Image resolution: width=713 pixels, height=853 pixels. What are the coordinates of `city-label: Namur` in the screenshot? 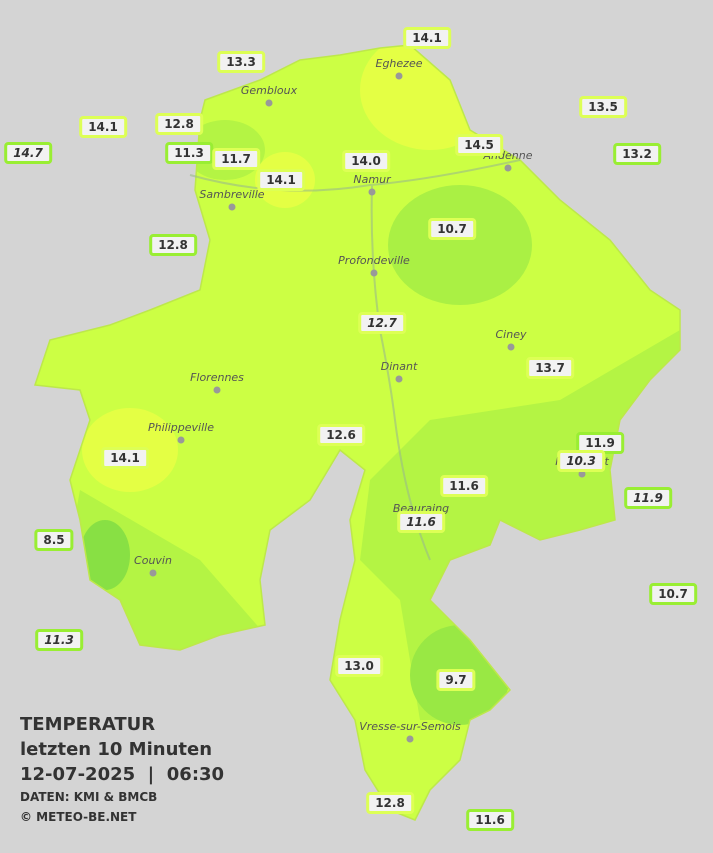 It's located at (372, 179).